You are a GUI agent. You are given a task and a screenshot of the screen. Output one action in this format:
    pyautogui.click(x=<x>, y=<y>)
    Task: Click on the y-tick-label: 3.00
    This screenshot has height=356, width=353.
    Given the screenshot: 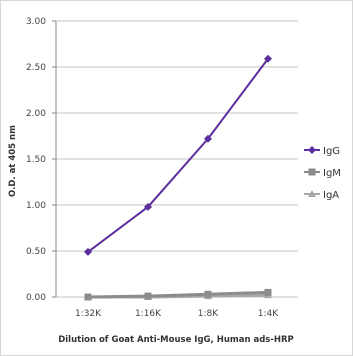 What is the action you would take?
    pyautogui.click(x=36, y=22)
    